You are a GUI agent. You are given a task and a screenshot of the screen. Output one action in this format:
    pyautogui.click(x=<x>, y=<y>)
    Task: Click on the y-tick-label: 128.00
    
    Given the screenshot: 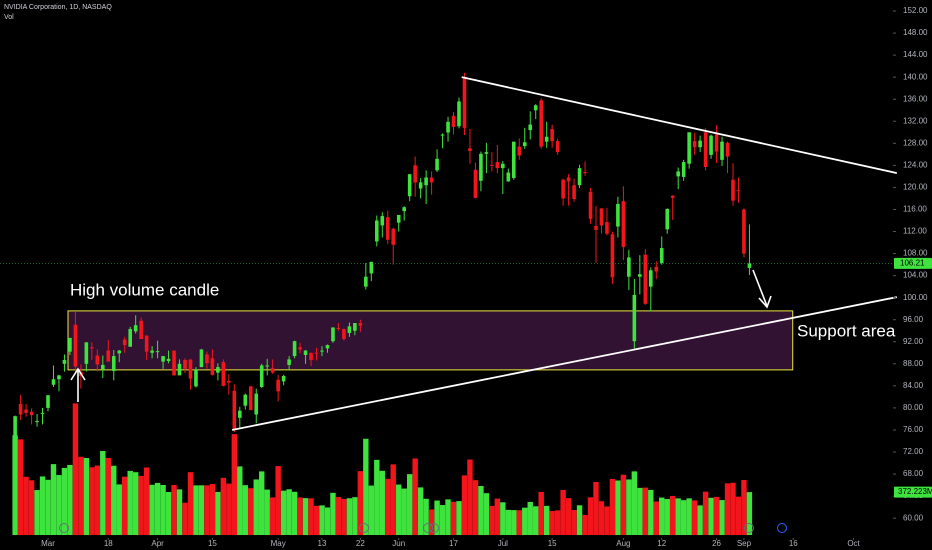 What is the action you would take?
    pyautogui.click(x=915, y=142)
    